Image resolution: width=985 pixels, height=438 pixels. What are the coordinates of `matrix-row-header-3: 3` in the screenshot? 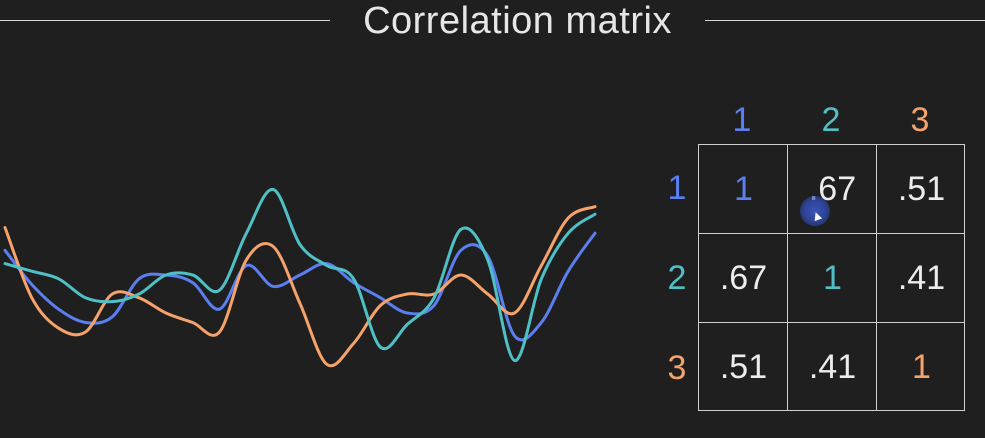 It's located at (677, 368).